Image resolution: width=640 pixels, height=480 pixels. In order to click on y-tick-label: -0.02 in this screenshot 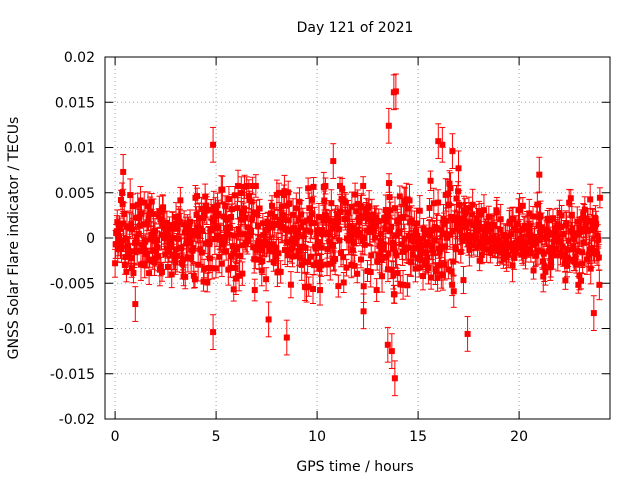, I will do `click(77, 420)`.